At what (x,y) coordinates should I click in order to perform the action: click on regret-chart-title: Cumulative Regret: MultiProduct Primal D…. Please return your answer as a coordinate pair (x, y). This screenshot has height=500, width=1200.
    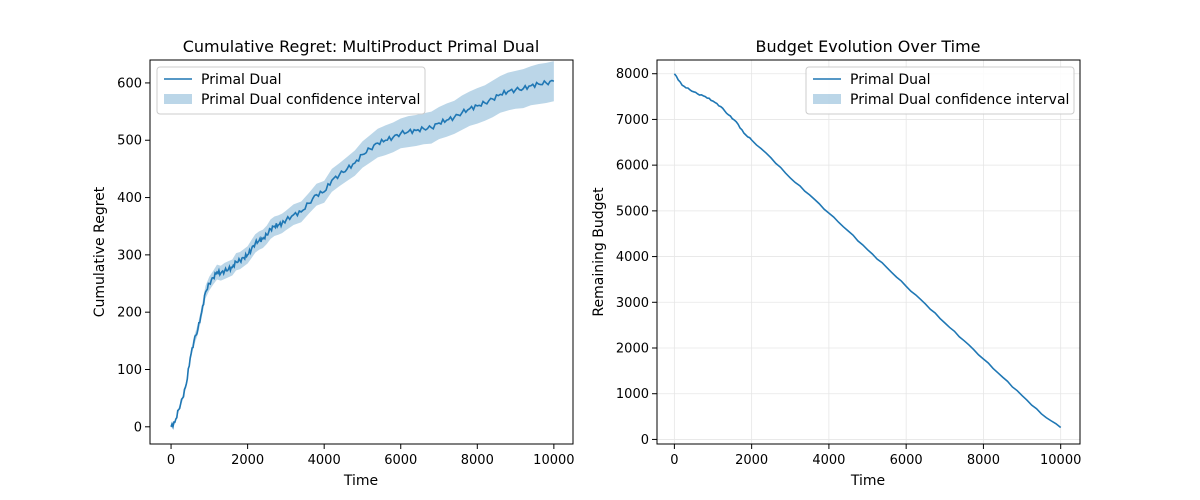
    Looking at the image, I should click on (361, 46).